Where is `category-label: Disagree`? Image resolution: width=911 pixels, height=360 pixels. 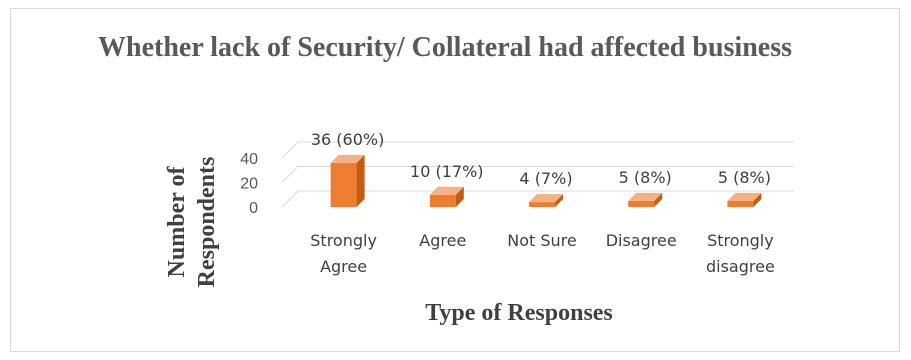
category-label: Disagree is located at coordinates (641, 240).